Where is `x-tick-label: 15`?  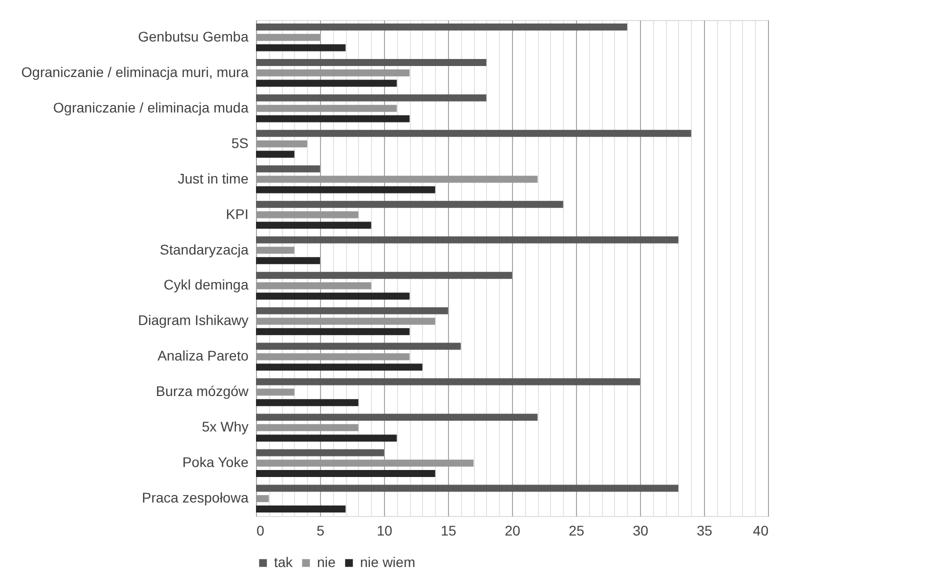 x-tick-label: 15 is located at coordinates (448, 530).